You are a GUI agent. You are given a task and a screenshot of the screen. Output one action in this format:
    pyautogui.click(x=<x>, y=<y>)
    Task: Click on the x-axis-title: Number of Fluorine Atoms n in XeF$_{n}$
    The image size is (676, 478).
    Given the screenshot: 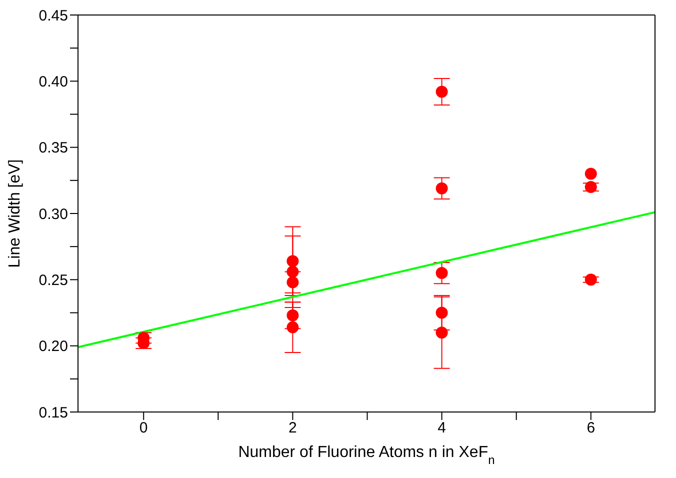 What is the action you would take?
    pyautogui.click(x=366, y=455)
    